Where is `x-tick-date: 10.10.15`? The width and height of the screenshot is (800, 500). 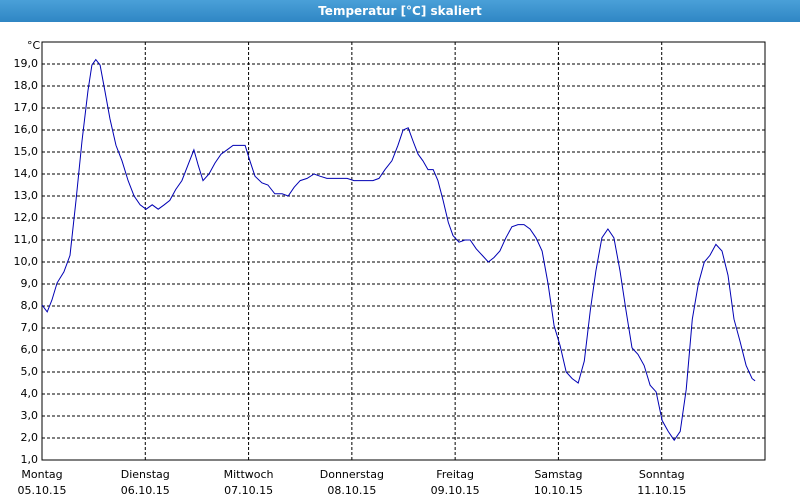
x-tick-date: 10.10.15 is located at coordinates (558, 490).